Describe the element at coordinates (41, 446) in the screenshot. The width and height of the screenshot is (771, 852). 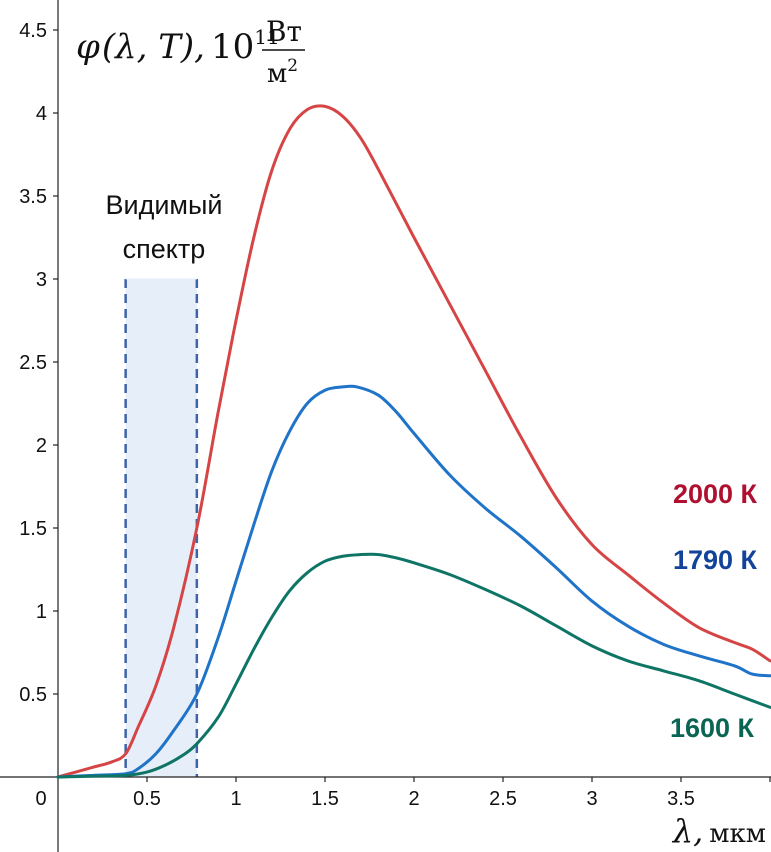
I see `y-tick-label: 2` at that location.